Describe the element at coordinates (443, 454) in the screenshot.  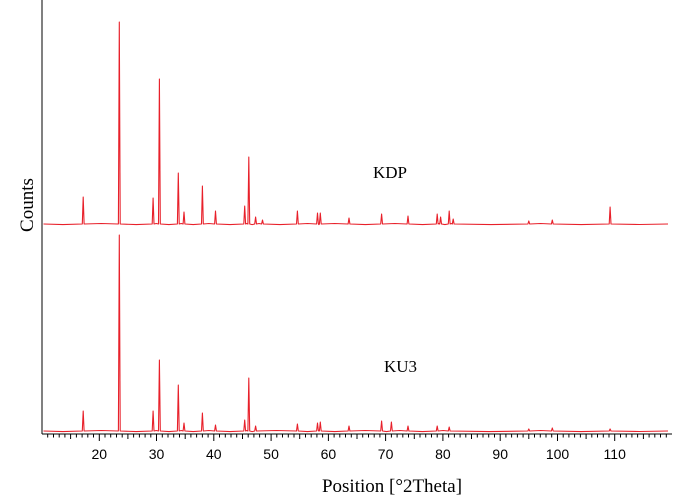
I see `x-tick-label: 80` at that location.